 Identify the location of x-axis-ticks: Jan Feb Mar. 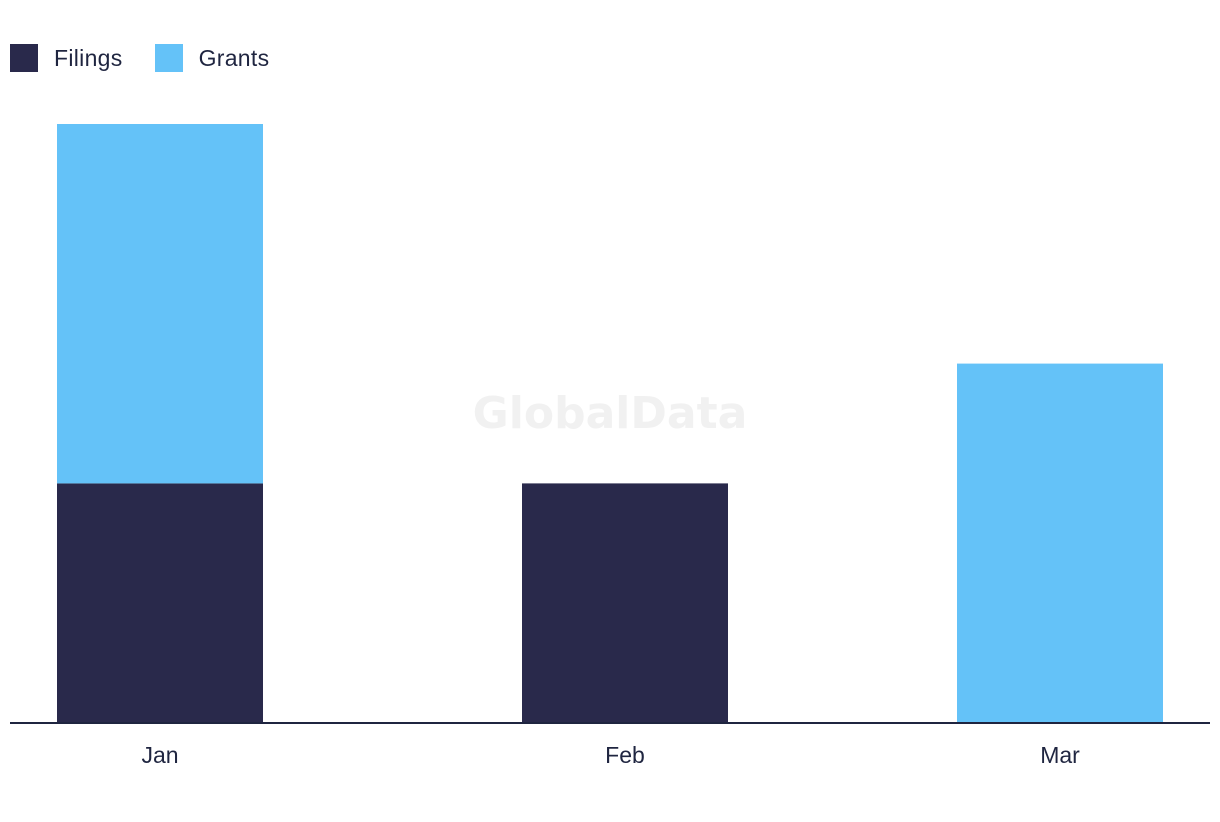
(610, 755).